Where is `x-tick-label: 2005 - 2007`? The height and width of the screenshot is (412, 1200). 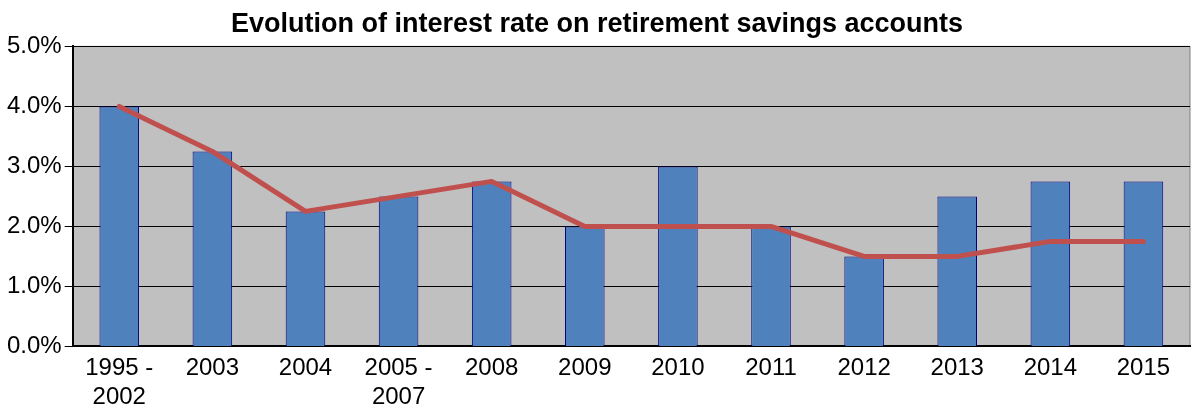
x-tick-label: 2005 - 2007 is located at coordinates (398, 381).